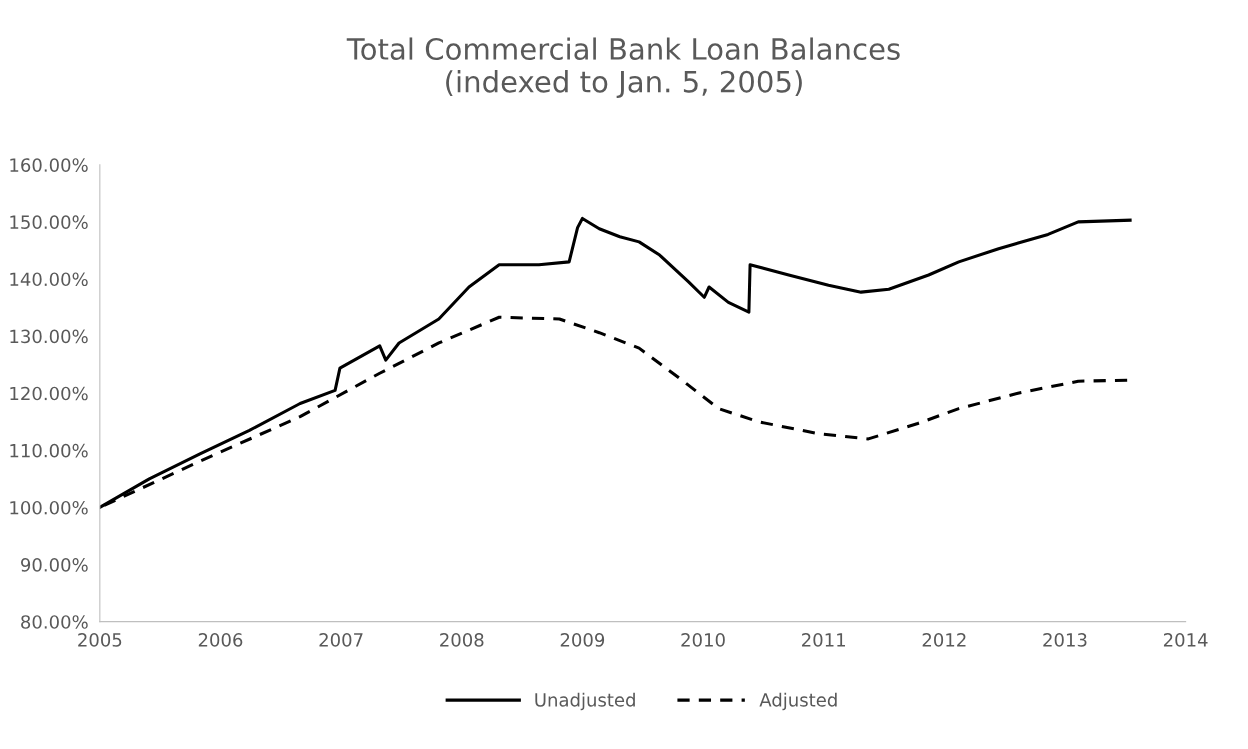 The width and height of the screenshot is (1248, 749). I want to click on chart-title: Total Commercial Bank Loan Balances (indexed to Jan. 5, 2005), so click(623, 68).